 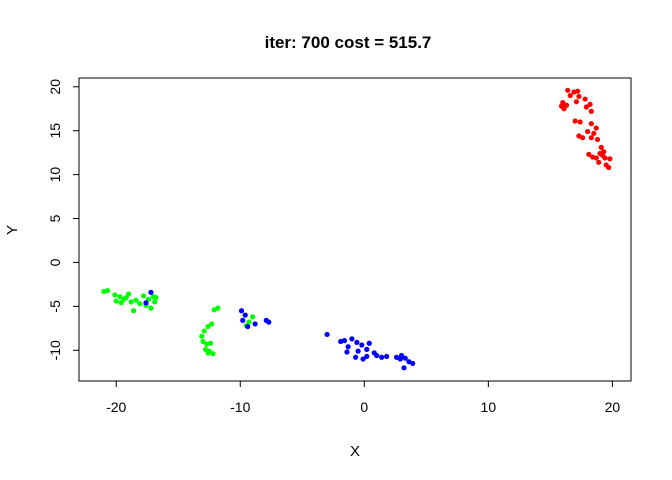 I want to click on x-tick-label: 10, so click(x=489, y=407).